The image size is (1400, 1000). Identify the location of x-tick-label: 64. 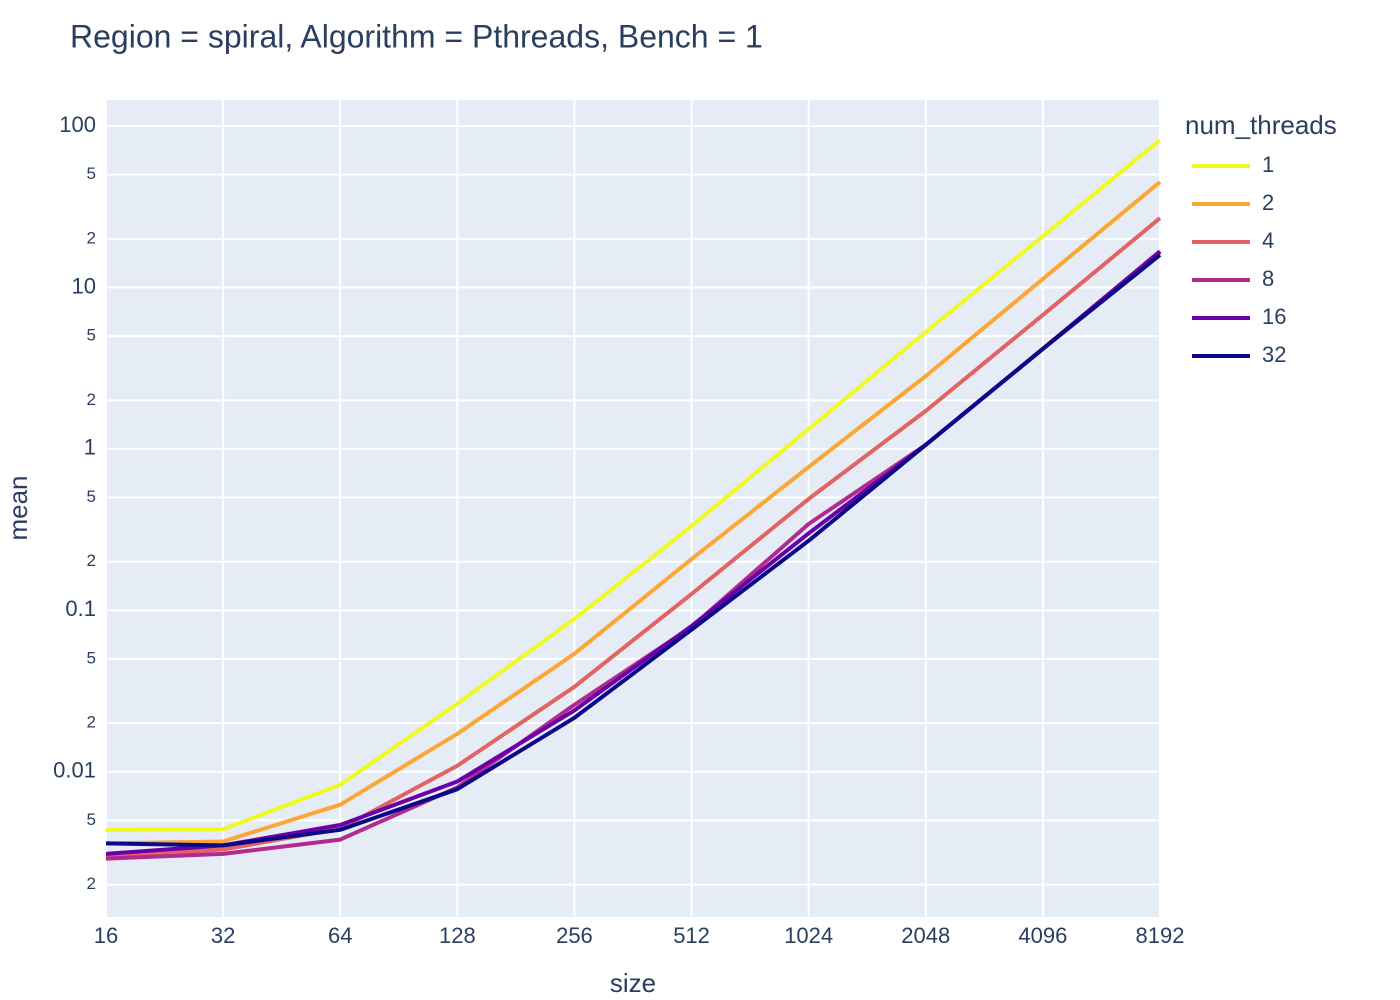
(340, 935).